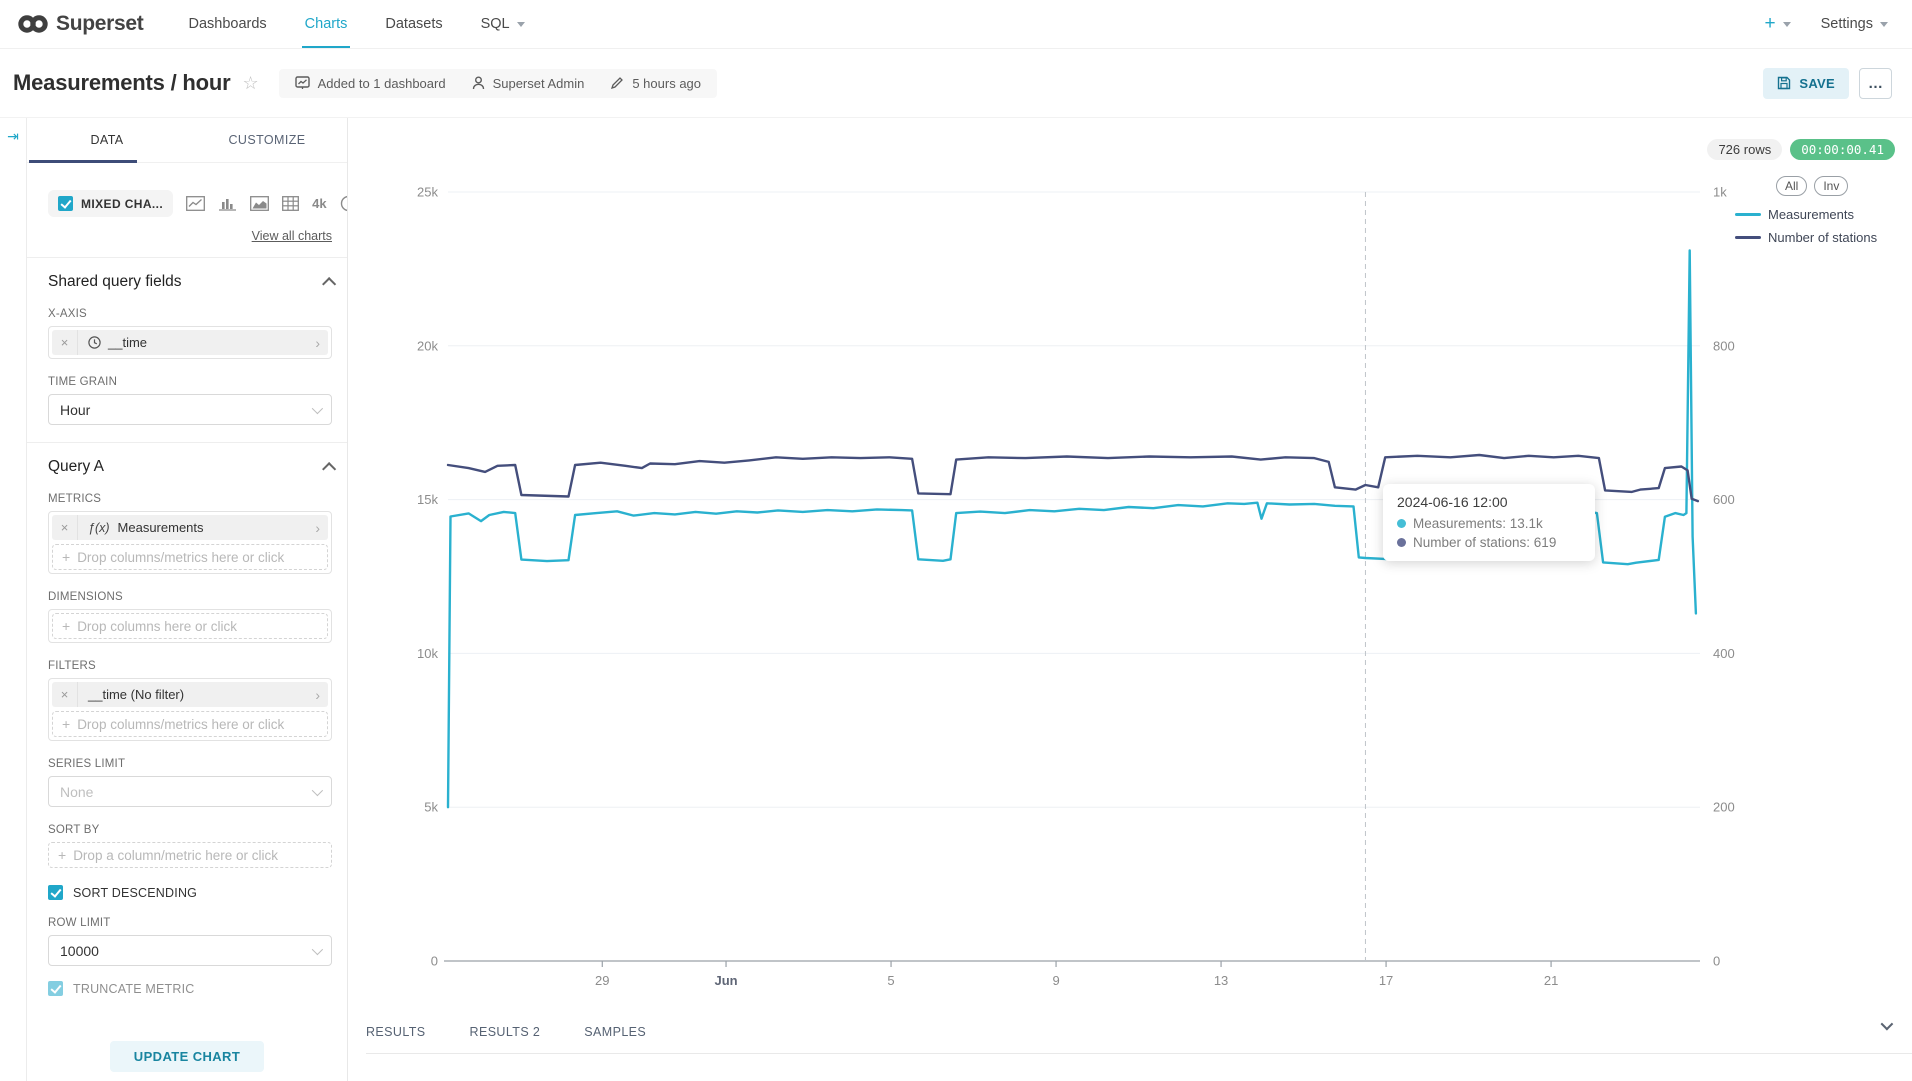 Image resolution: width=1912 pixels, height=1081 pixels. Describe the element at coordinates (478, 83) in the screenshot. I see `user-icon` at that location.